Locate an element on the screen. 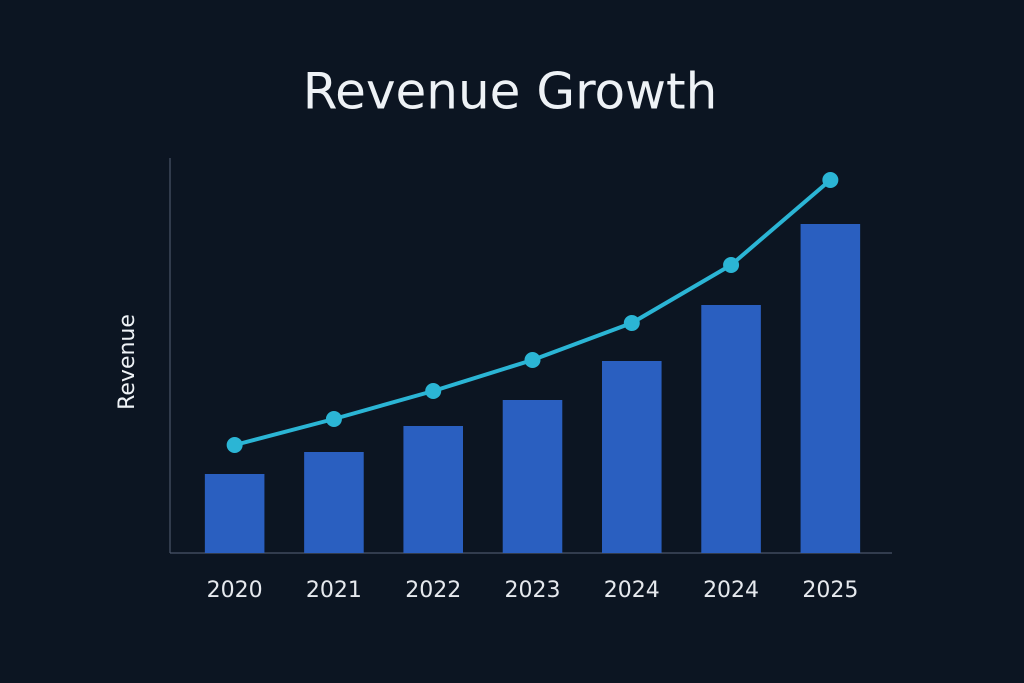  x-tick-label: 2025 is located at coordinates (830, 590).